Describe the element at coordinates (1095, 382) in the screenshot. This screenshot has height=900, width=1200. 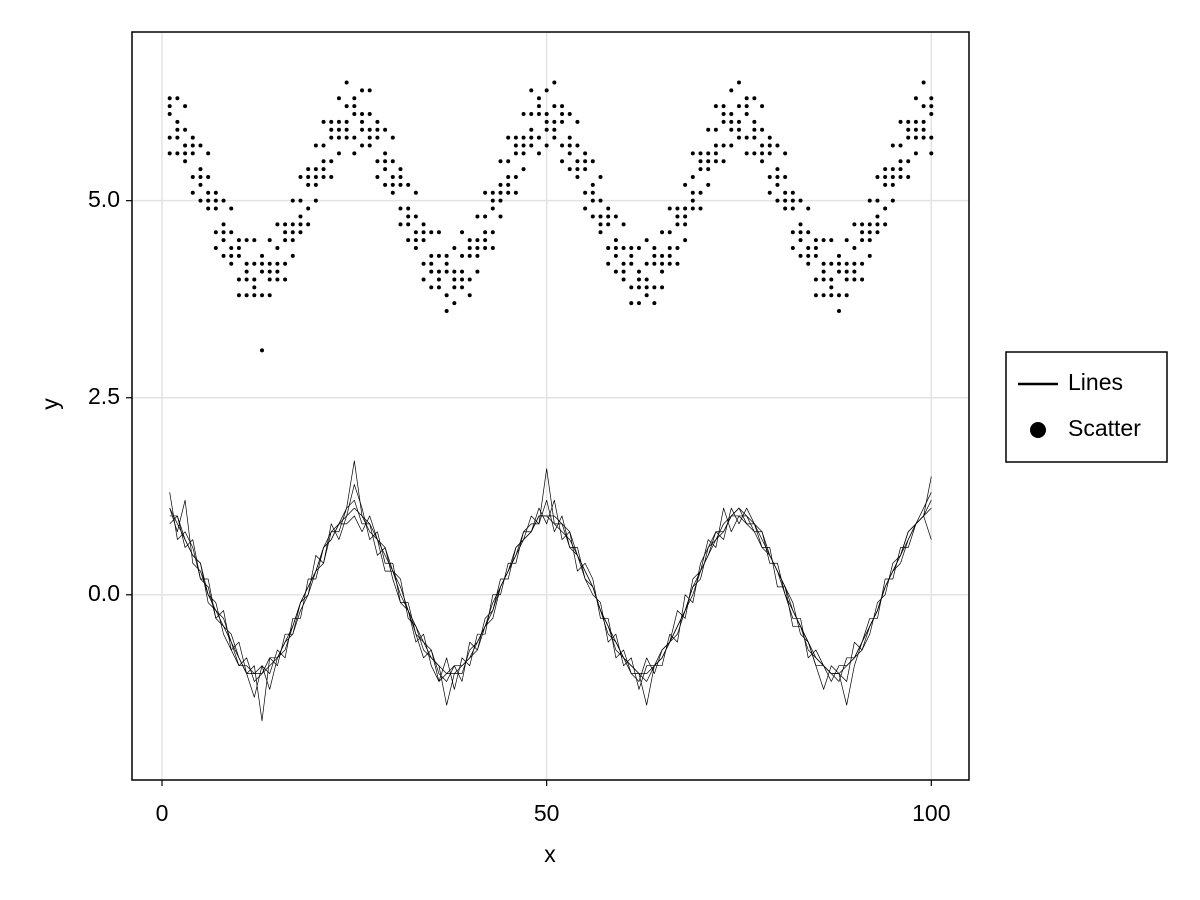
I see `legend-label: Lines` at that location.